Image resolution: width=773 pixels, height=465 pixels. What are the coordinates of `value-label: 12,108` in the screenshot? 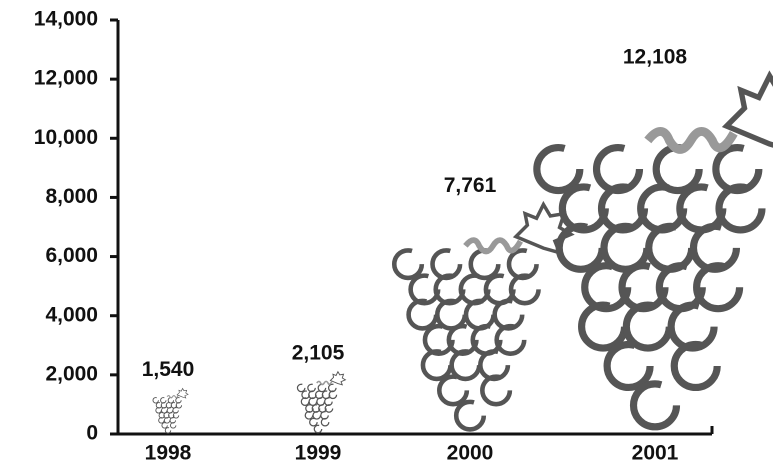 It's located at (655, 56).